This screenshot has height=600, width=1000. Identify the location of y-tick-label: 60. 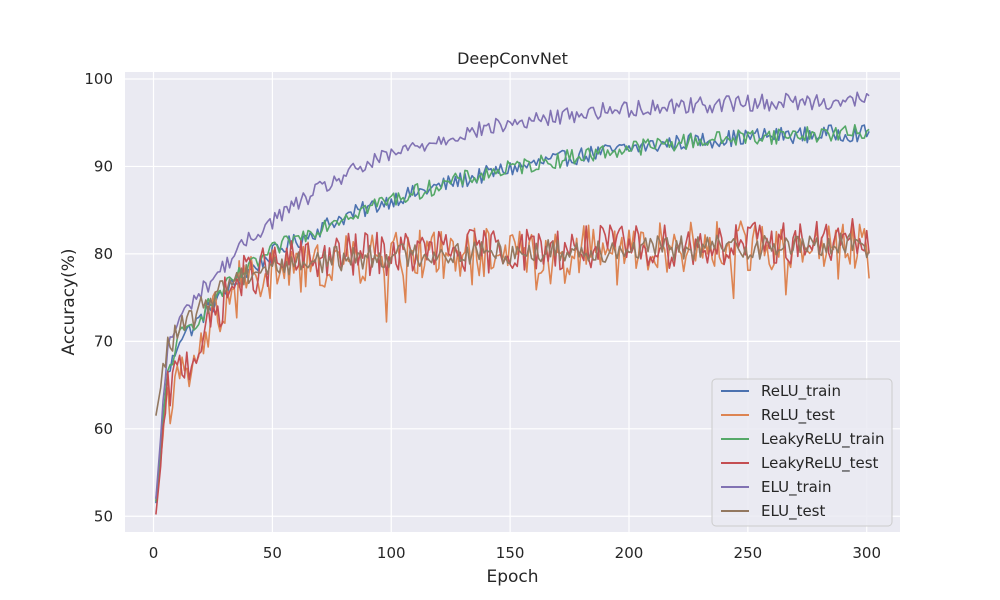
(103, 429).